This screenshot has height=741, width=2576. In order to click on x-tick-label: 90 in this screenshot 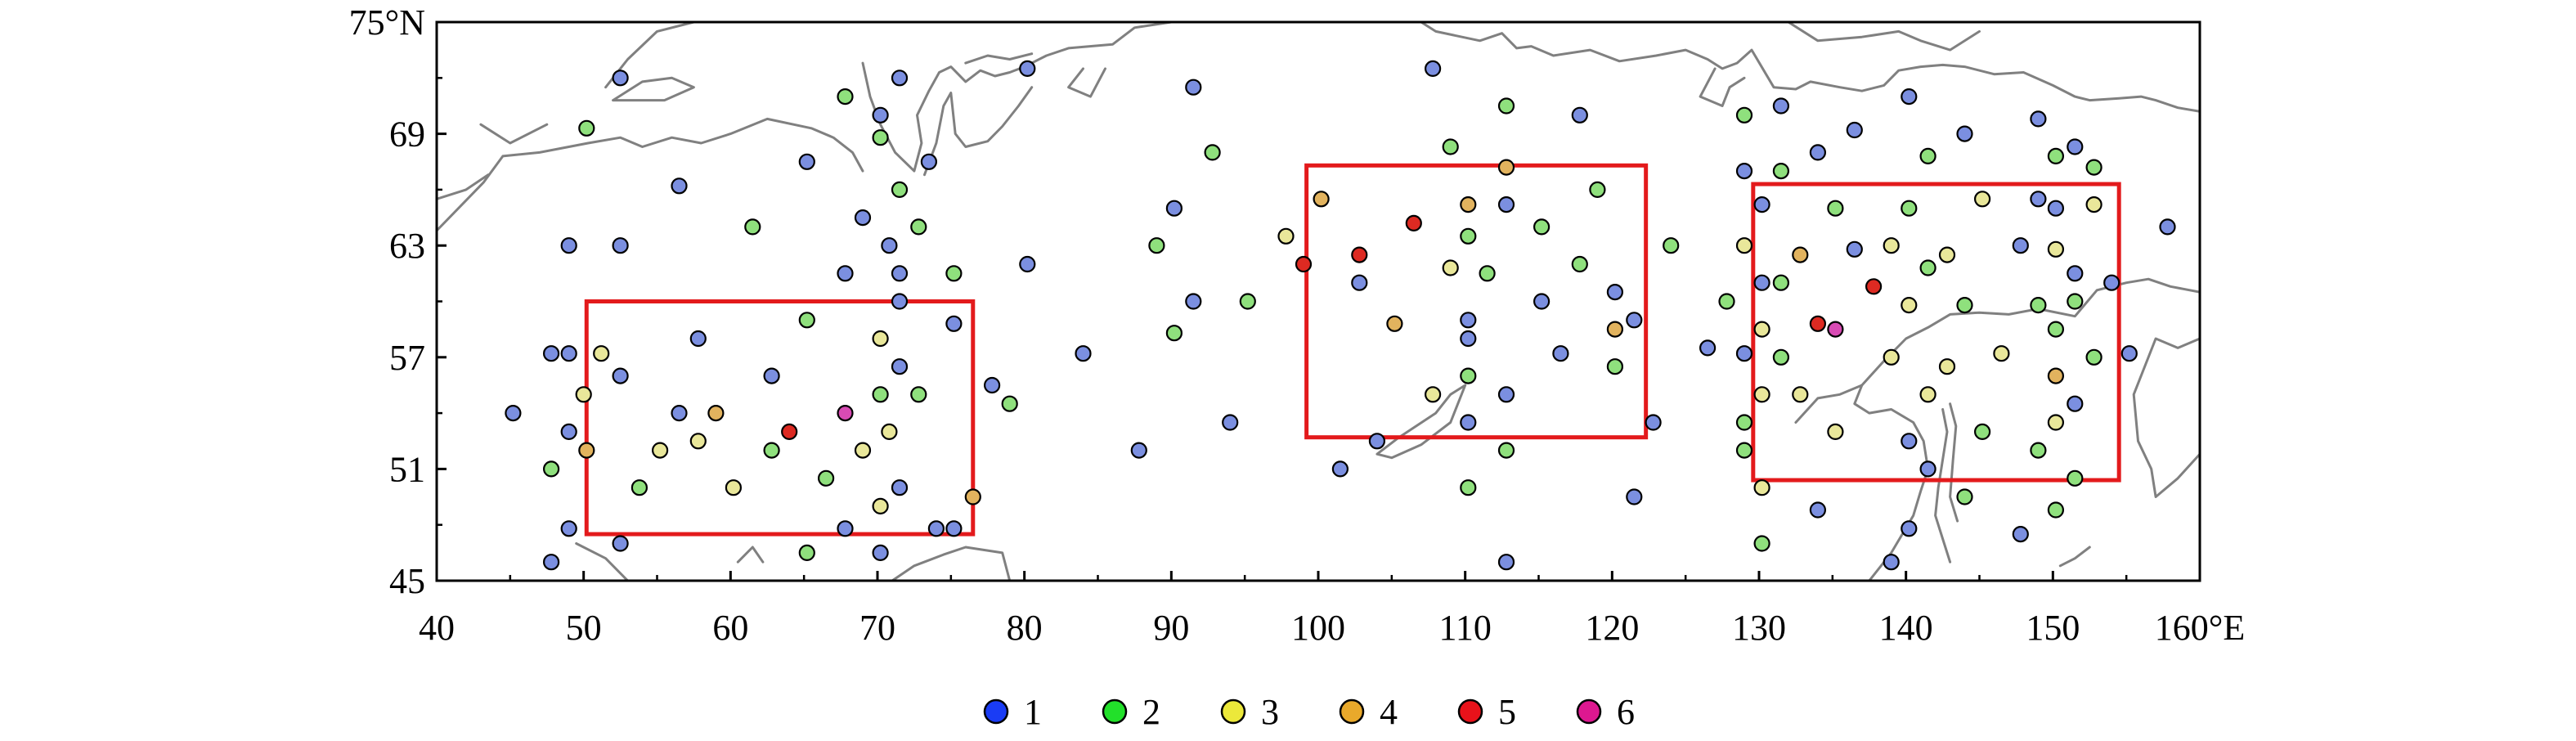, I will do `click(1171, 628)`.